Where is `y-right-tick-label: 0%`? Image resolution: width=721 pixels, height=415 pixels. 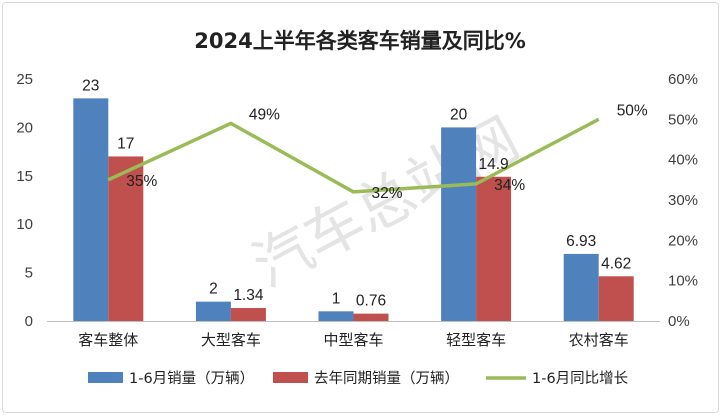 y-right-tick-label: 0% is located at coordinates (679, 321).